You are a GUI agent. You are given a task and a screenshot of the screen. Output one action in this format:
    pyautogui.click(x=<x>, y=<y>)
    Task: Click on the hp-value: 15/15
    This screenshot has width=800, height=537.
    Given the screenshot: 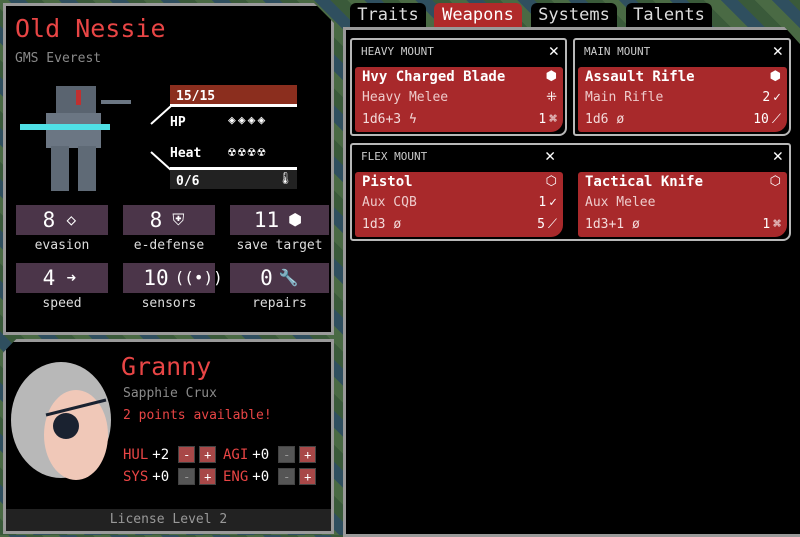 What is the action you would take?
    pyautogui.click(x=196, y=96)
    